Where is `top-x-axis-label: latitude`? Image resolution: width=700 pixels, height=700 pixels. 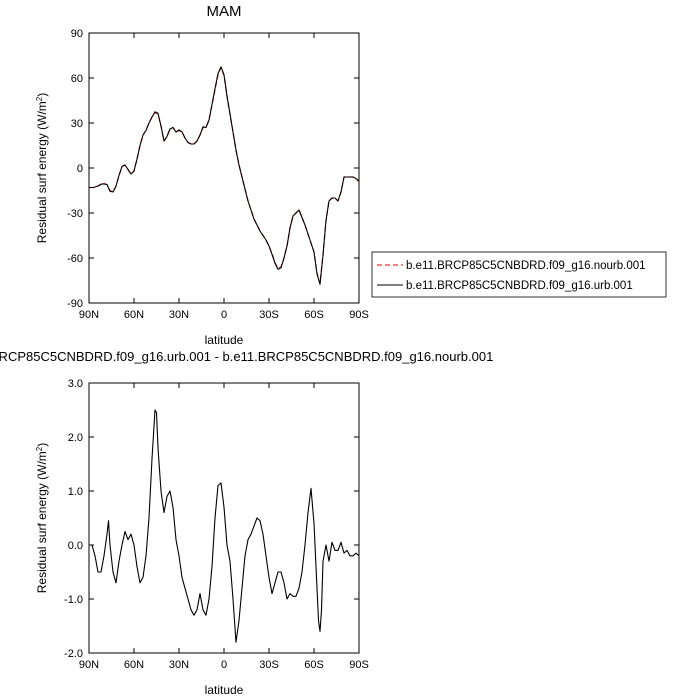 top-x-axis-label: latitude is located at coordinates (224, 340).